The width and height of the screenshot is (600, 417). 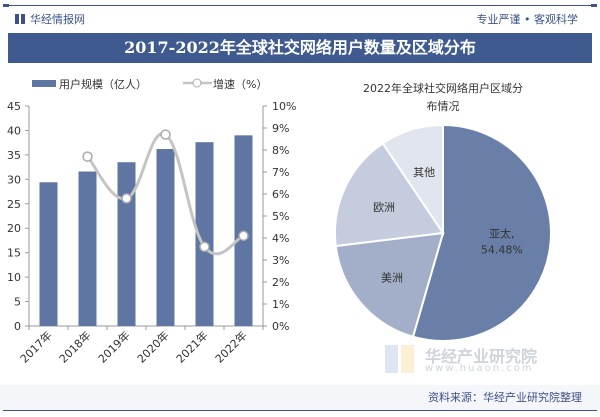 What do you see at coordinates (14, 277) in the screenshot?
I see `y-tick-label: 10` at bounding box center [14, 277].